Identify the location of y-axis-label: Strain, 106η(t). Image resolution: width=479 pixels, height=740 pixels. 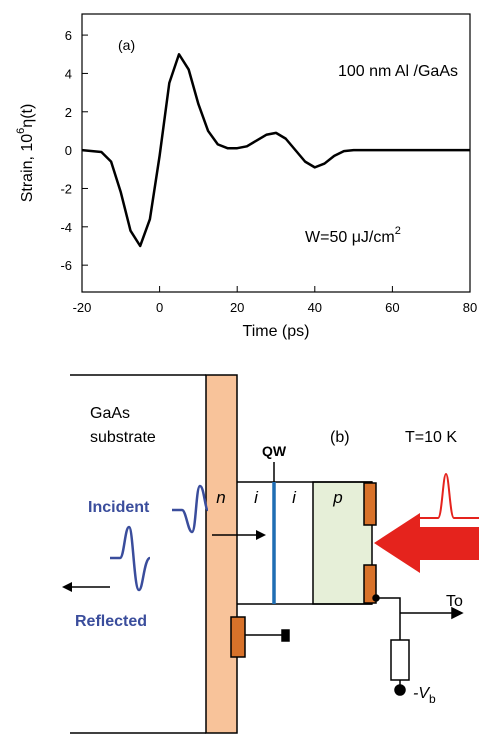
(25, 153).